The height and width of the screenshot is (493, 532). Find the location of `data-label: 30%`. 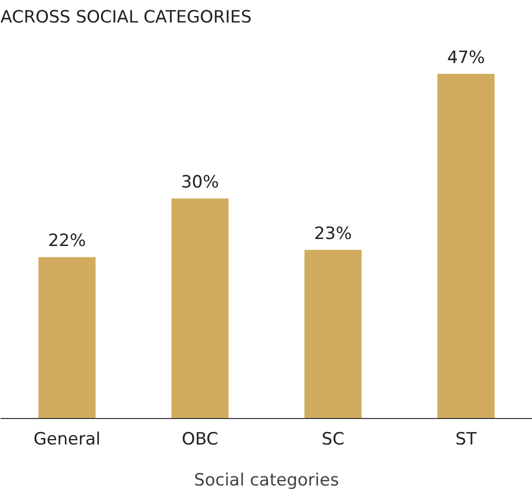

data-label: 30% is located at coordinates (200, 182).